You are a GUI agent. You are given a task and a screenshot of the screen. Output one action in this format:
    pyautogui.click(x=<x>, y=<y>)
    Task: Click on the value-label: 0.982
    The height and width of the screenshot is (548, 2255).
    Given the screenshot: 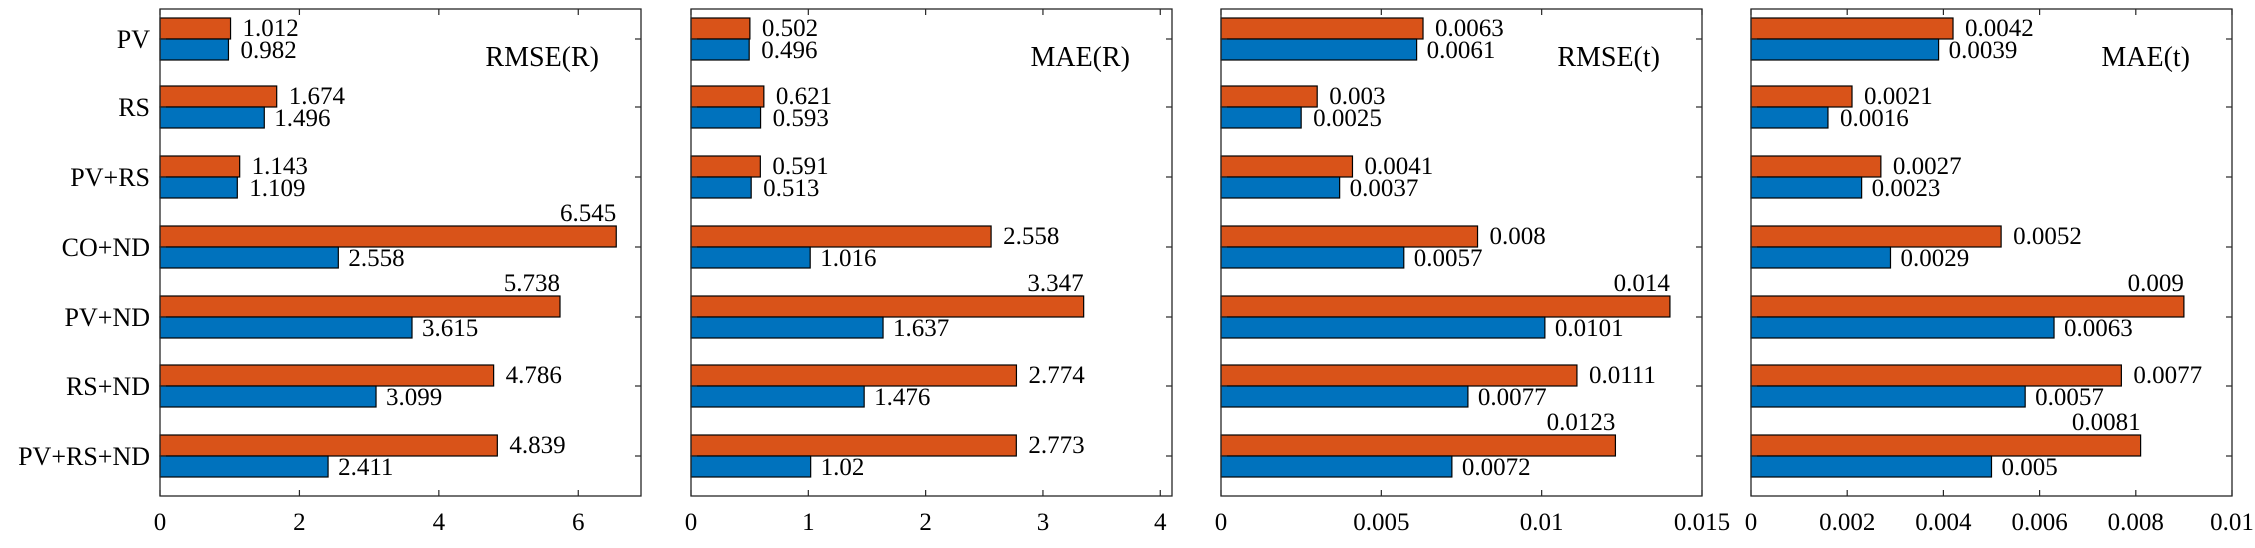 What is the action you would take?
    pyautogui.click(x=268, y=50)
    